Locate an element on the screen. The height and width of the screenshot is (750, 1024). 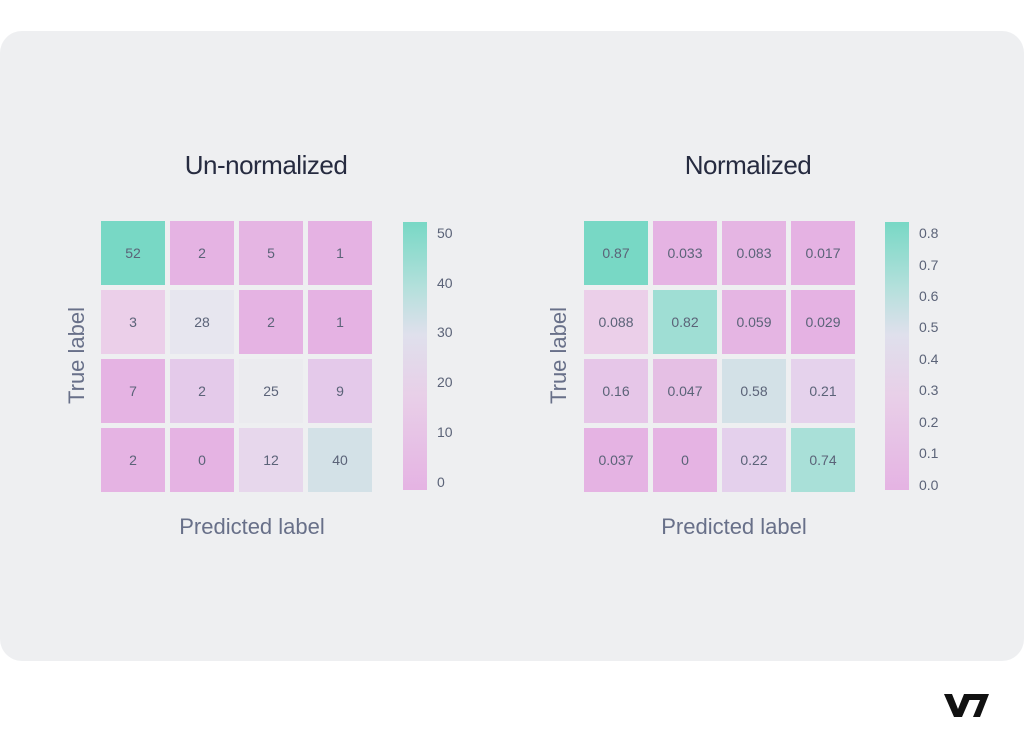
matrix-cell: 0.088 is located at coordinates (616, 322).